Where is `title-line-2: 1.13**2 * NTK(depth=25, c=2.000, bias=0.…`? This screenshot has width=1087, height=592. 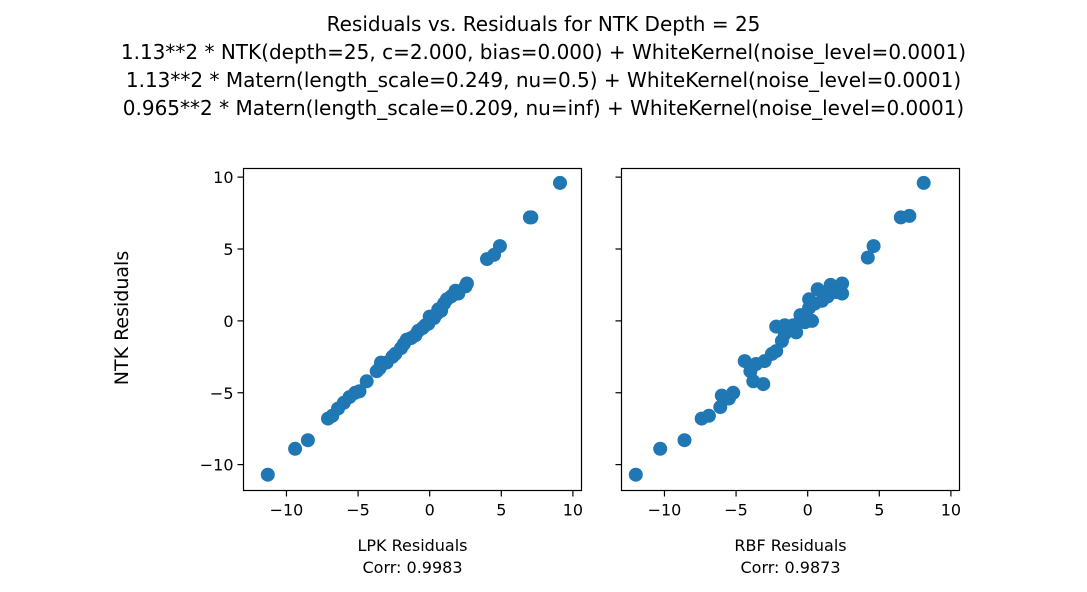
title-line-2: 1.13**2 * NTK(depth=25, c=2.000, bias=0.… is located at coordinates (543, 52).